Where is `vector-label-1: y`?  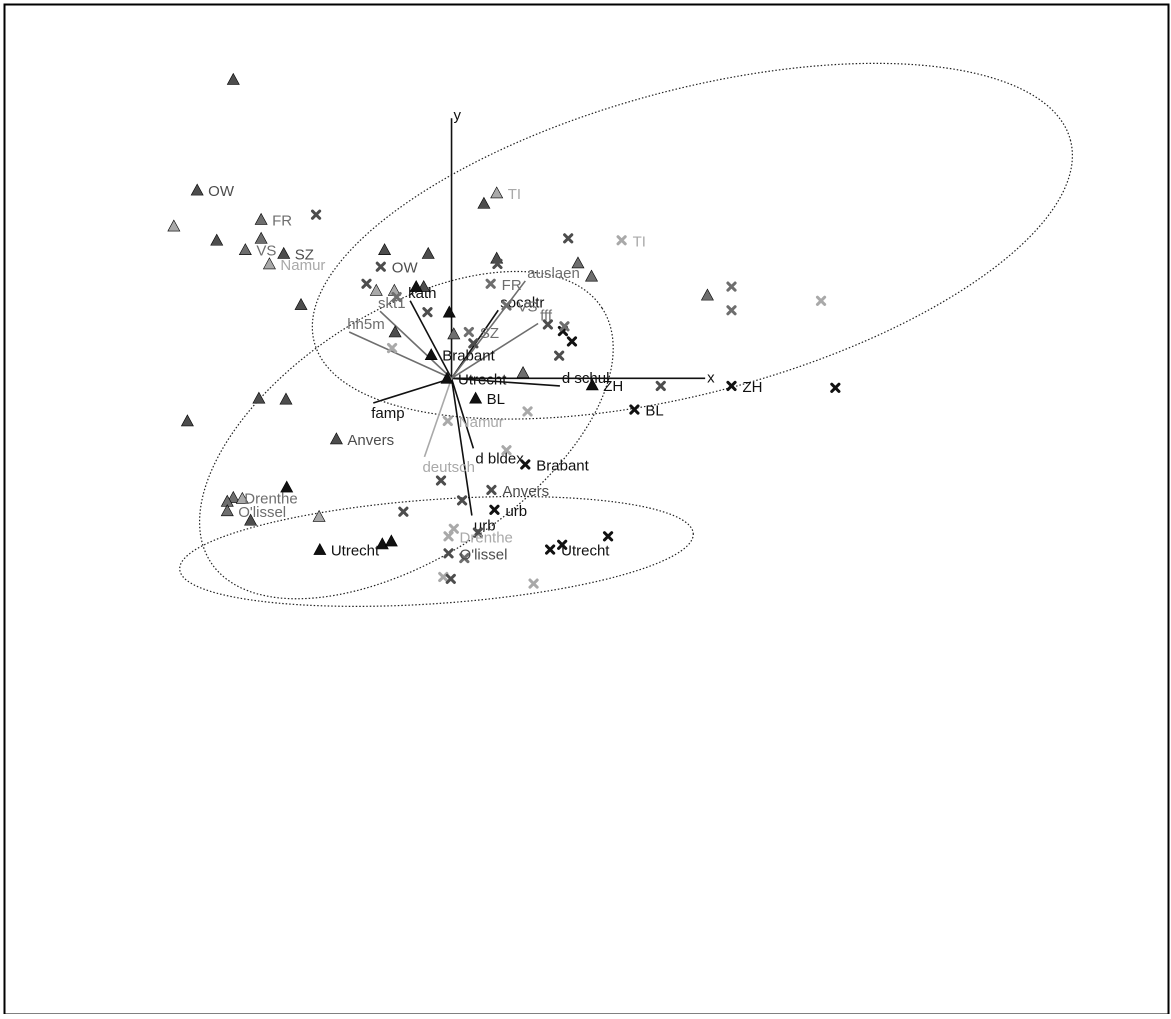
vector-label-1: y is located at coordinates (458, 115).